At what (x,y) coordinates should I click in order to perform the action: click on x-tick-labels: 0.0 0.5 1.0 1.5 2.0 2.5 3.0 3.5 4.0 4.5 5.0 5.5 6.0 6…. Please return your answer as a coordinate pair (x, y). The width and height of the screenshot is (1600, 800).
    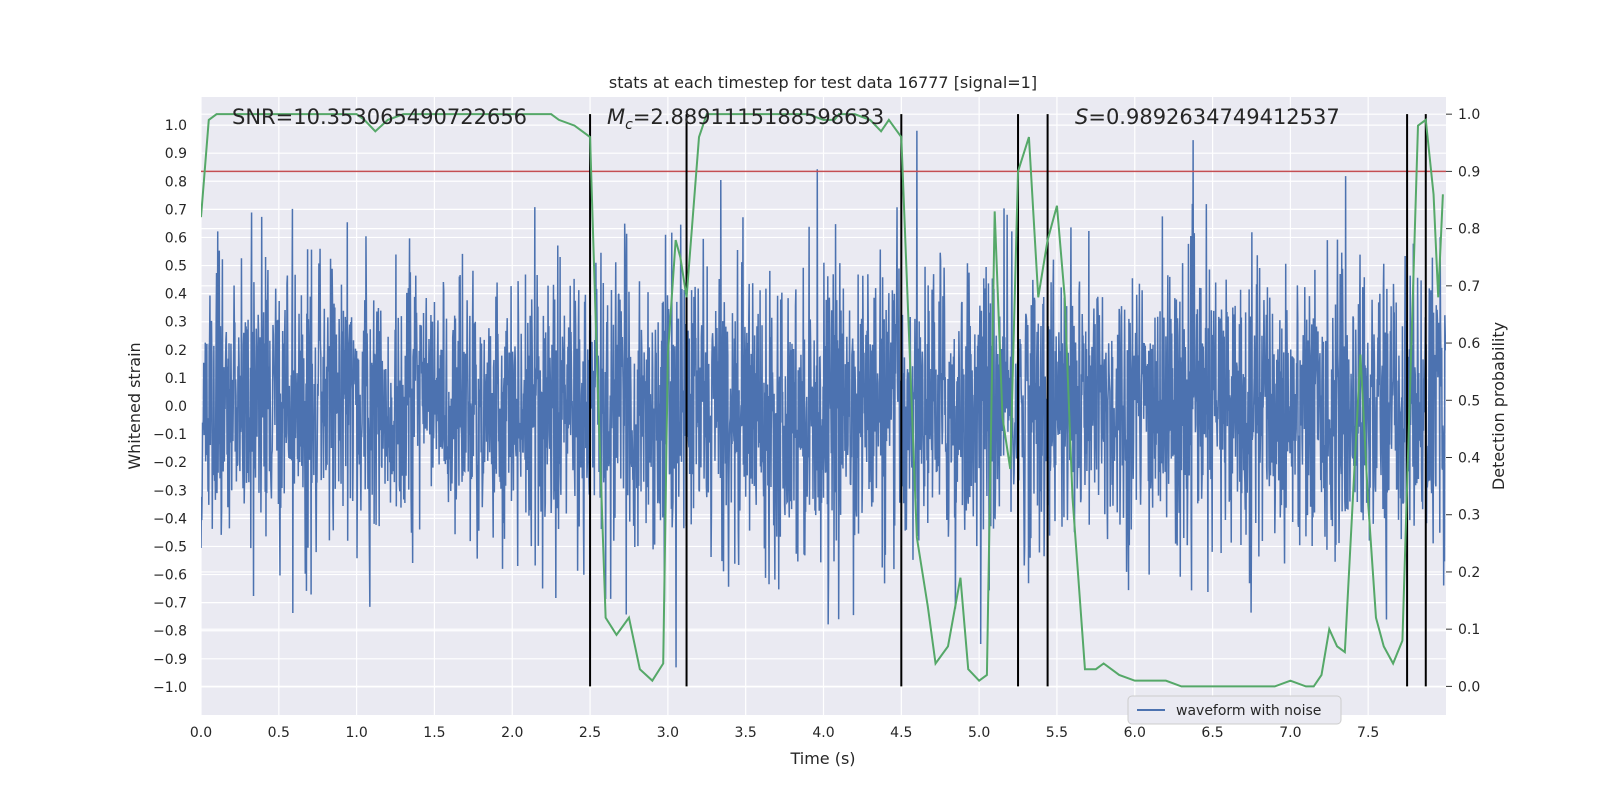
    Looking at the image, I should click on (784, 733).